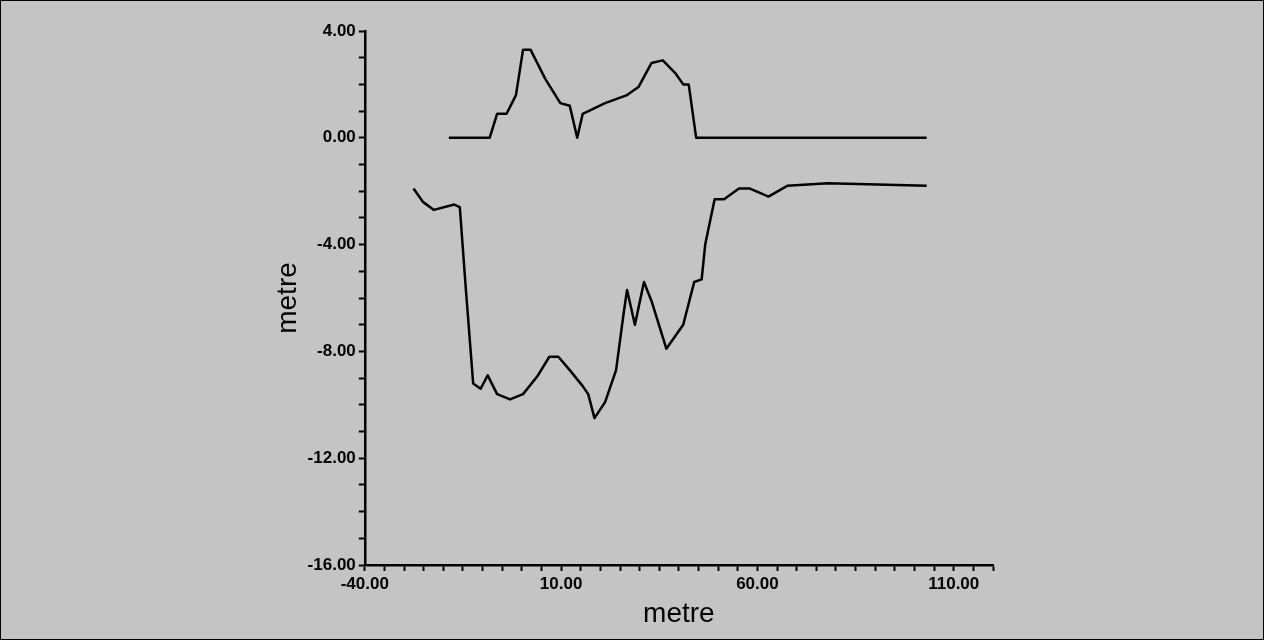 Image resolution: width=1264 pixels, height=640 pixels. I want to click on x-tick-label: 10.00, so click(561, 583).